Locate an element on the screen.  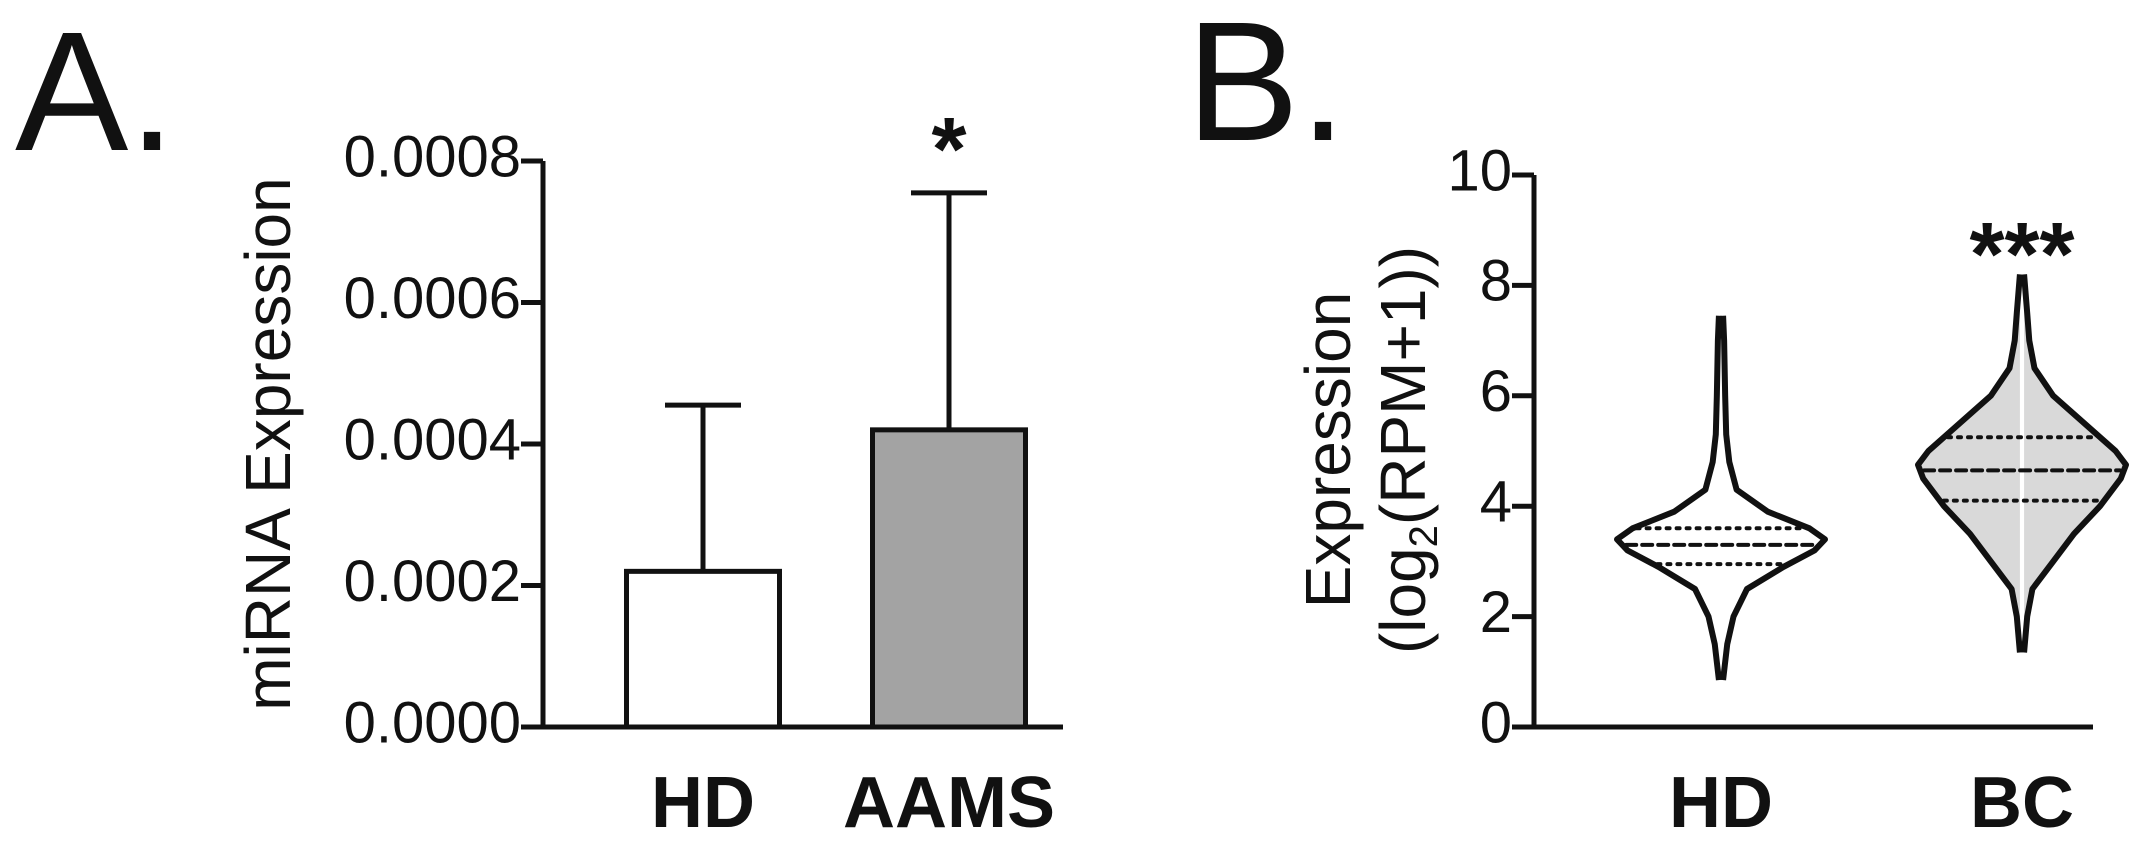
y-tick-label: 8 is located at coordinates (1496, 281).